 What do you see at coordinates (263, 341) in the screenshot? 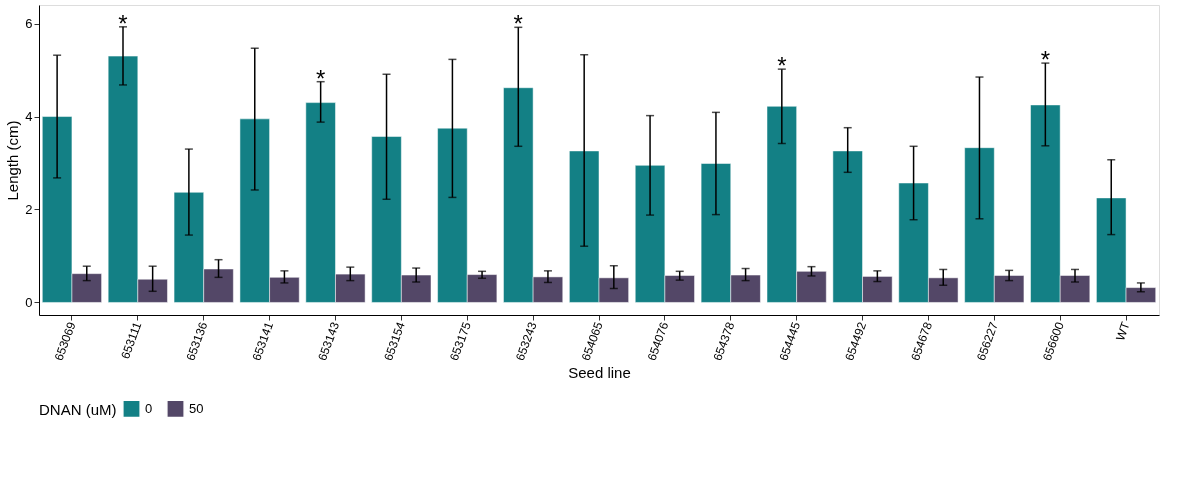
I see `x-tick-label: 653141` at bounding box center [263, 341].